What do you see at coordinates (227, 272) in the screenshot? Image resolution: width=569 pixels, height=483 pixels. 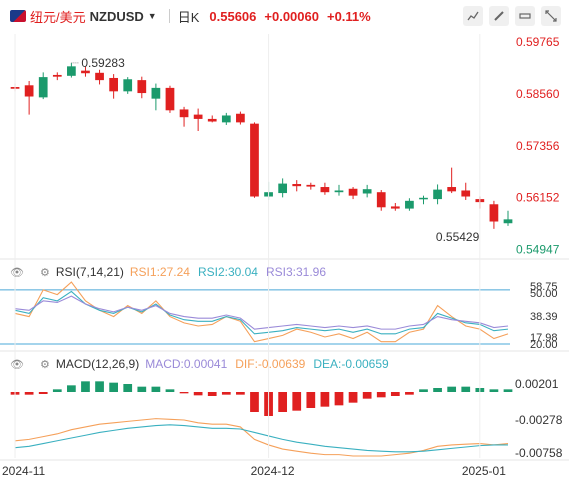 I see `rsi2-value: RSI2:30.04` at bounding box center [227, 272].